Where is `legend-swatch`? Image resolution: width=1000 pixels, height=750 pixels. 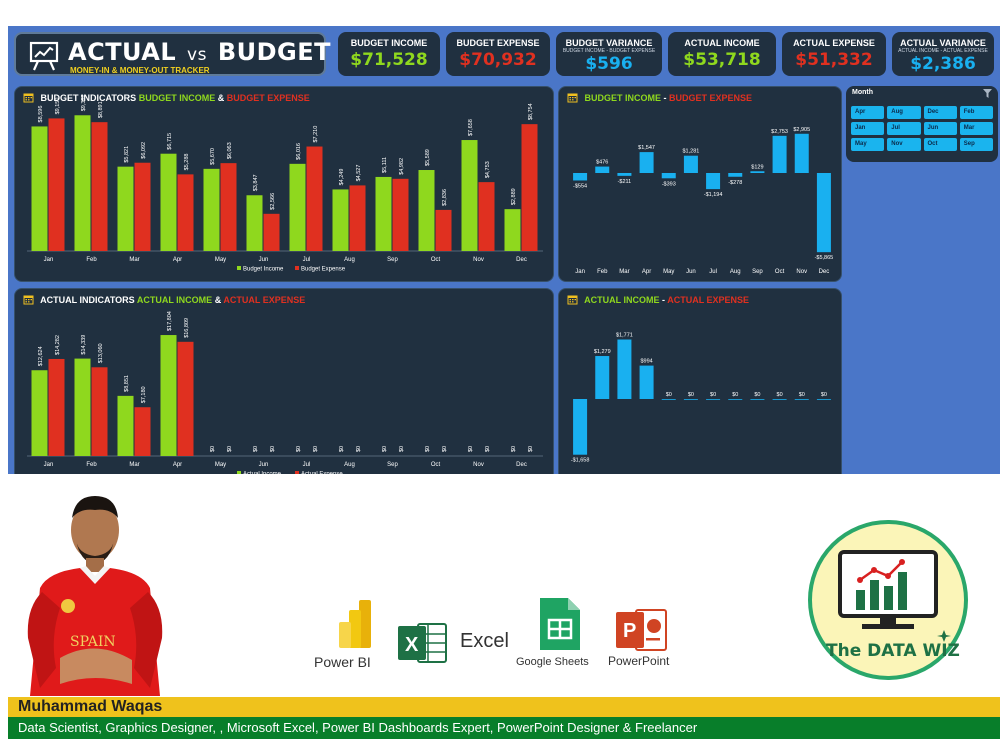
legend-swatch is located at coordinates (297, 472).